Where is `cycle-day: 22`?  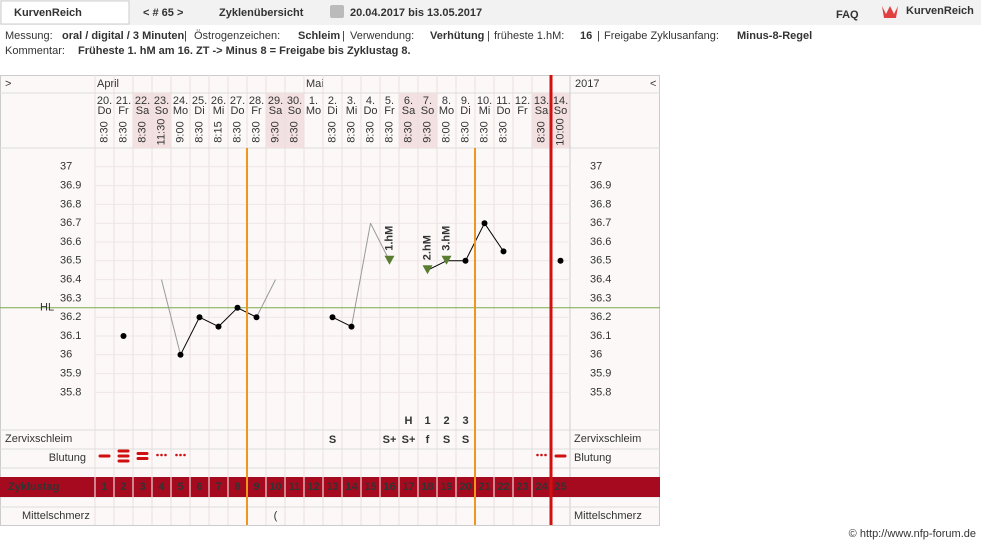 cycle-day: 22 is located at coordinates (503, 487).